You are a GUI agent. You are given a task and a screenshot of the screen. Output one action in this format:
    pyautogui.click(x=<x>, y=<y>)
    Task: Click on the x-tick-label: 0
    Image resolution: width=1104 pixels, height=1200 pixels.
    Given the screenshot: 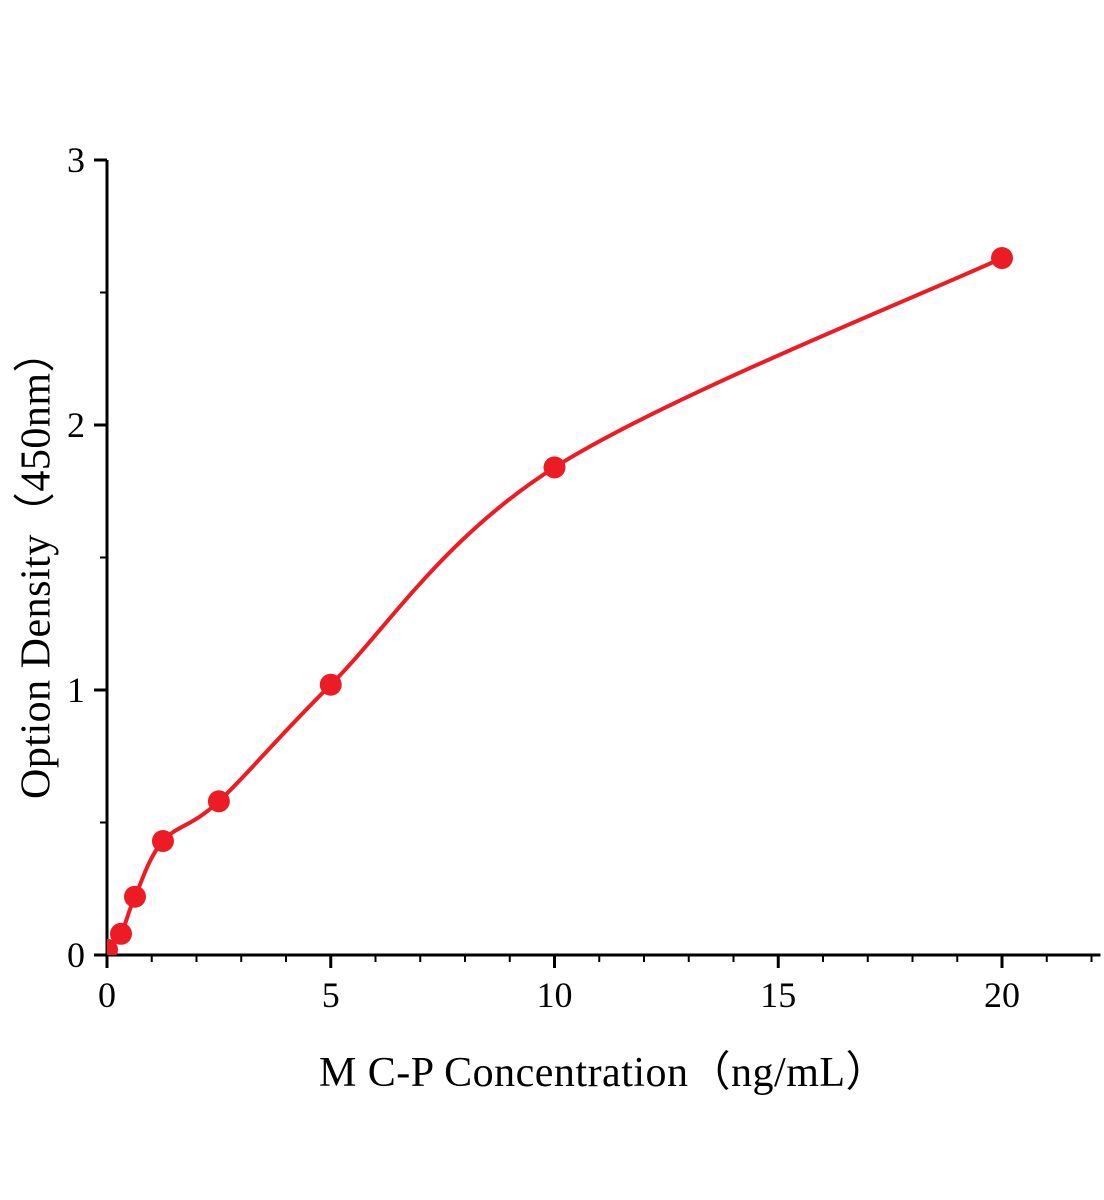 What is the action you would take?
    pyautogui.click(x=107, y=995)
    